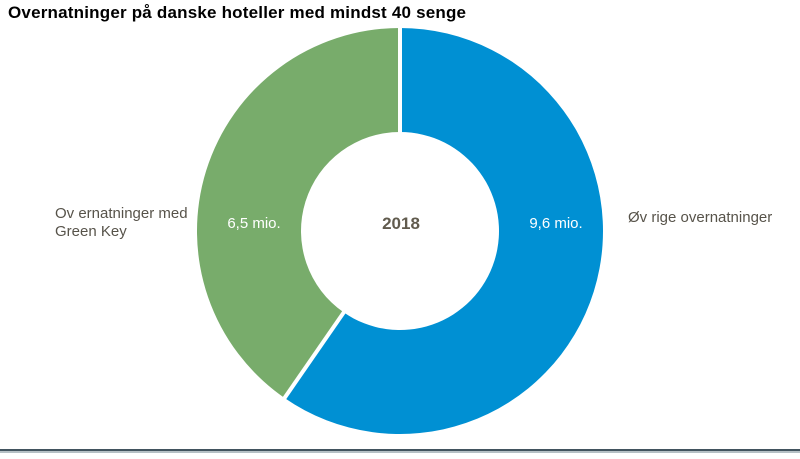  What do you see at coordinates (556, 223) in the screenshot?
I see `segment-value-ovrige: 9,6 mio.` at bounding box center [556, 223].